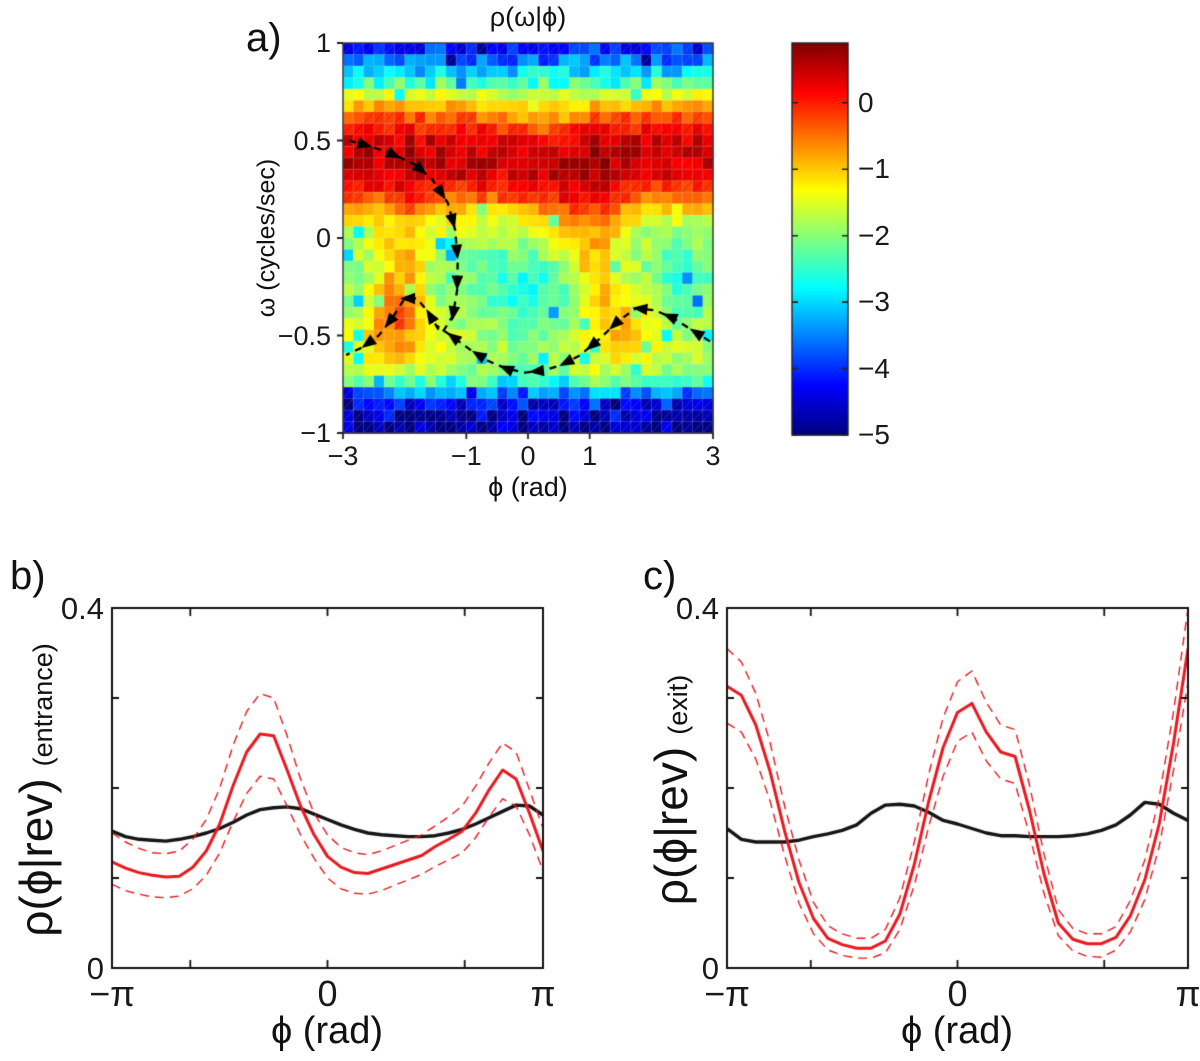  I want to click on panel-b-y-axis-label-sub: (entrance), so click(43, 705).